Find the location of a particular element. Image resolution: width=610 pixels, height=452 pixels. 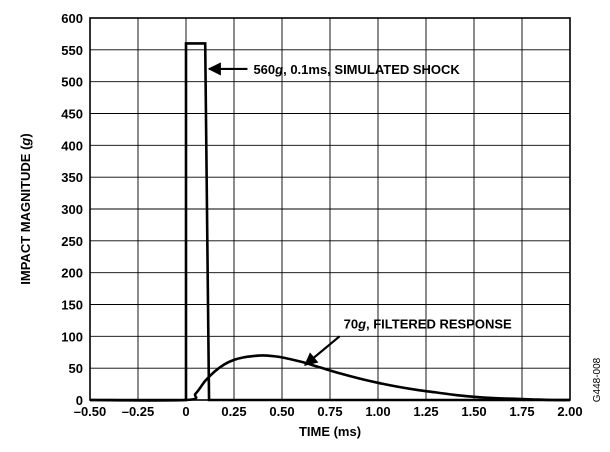

shock-label-unit: g is located at coordinates (278, 69).